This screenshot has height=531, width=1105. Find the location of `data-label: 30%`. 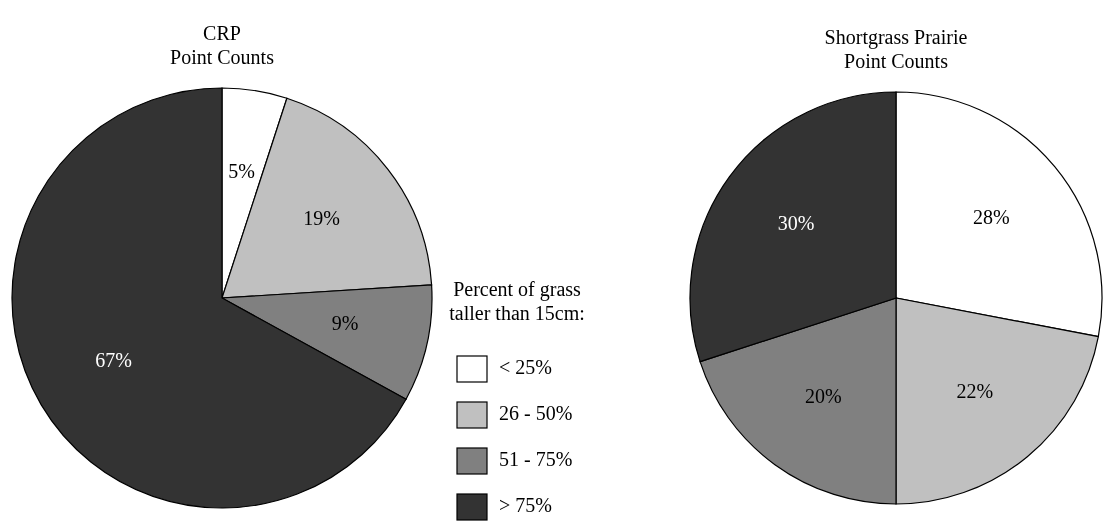

data-label: 30% is located at coordinates (796, 222).